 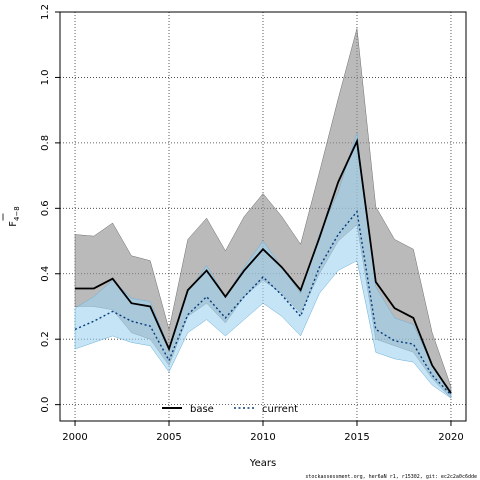 What do you see at coordinates (45, 12) in the screenshot?
I see `y-tick-label: 1.2` at bounding box center [45, 12].